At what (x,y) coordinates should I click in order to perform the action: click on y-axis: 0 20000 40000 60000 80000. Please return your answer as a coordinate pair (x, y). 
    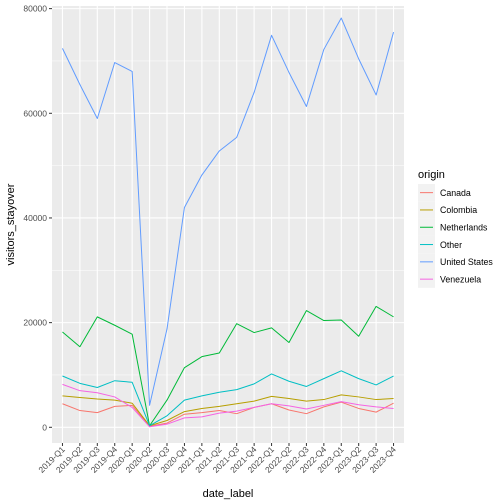
    Looking at the image, I should click on (37, 218).